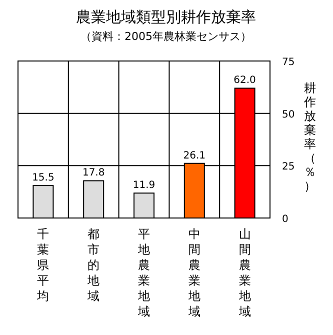 The height and width of the screenshot is (335, 333). What do you see at coordinates (144, 186) in the screenshot?
I see `data-label: 11.9` at bounding box center [144, 186].